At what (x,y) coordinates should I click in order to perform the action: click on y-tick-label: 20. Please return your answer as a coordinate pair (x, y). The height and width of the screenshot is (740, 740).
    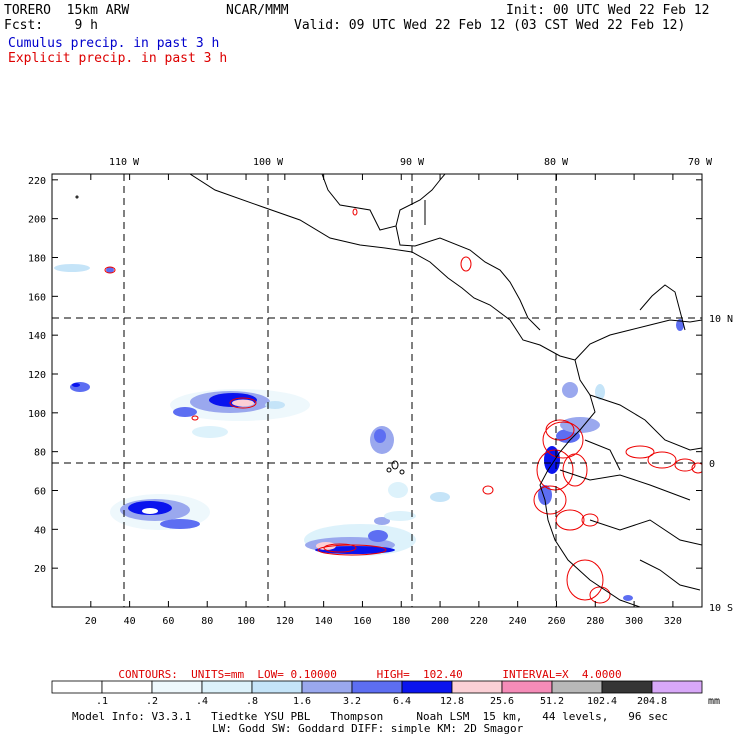
    Looking at the image, I should click on (40, 569).